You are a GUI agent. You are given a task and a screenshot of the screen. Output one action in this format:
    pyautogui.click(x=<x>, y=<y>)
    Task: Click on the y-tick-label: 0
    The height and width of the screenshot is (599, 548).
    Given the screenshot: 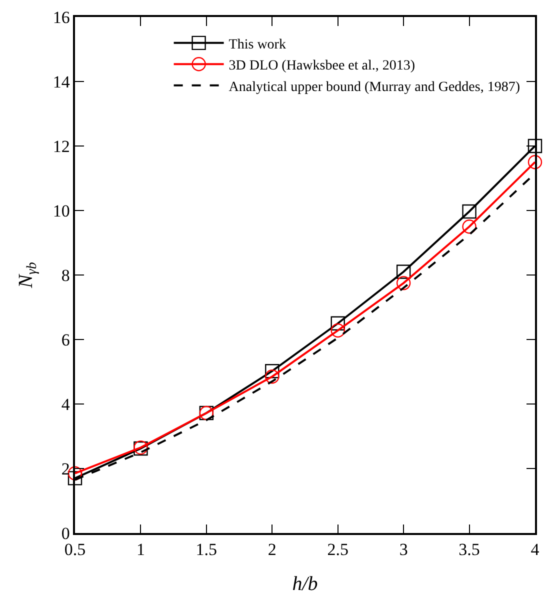 What is the action you would take?
    pyautogui.click(x=65, y=533)
    